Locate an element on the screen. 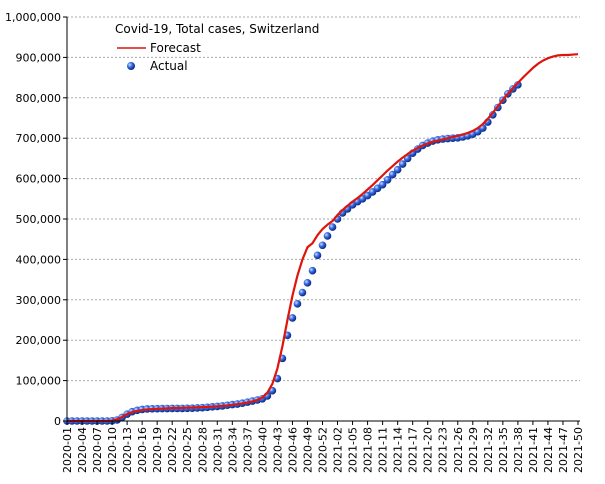 This screenshot has width=605, height=484. x-tick-label: 2020-04 is located at coordinates (82, 450).